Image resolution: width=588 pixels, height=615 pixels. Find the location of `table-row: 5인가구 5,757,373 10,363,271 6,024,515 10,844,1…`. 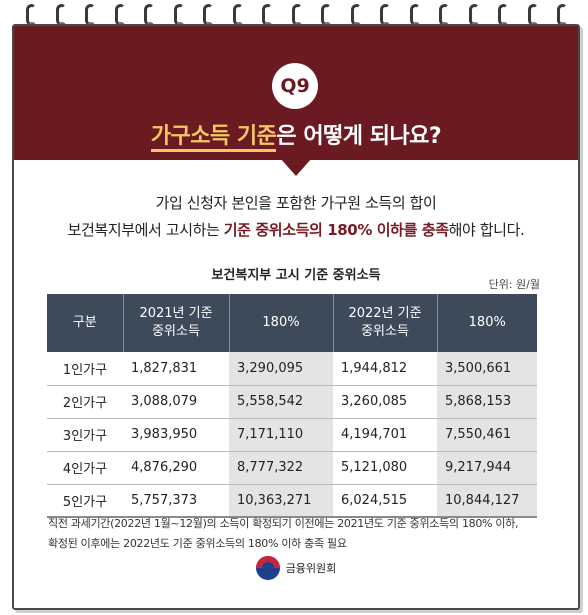

table-row: 5인가구 5,757,373 10,363,271 6,024,515 10,844,1… is located at coordinates (292, 500).